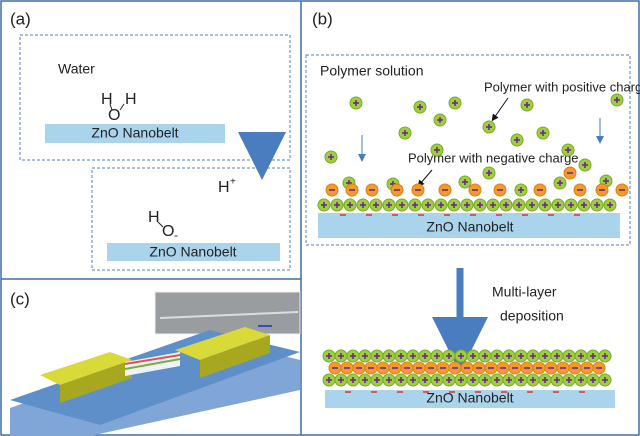  I want to click on ion: H, so click(224, 187).